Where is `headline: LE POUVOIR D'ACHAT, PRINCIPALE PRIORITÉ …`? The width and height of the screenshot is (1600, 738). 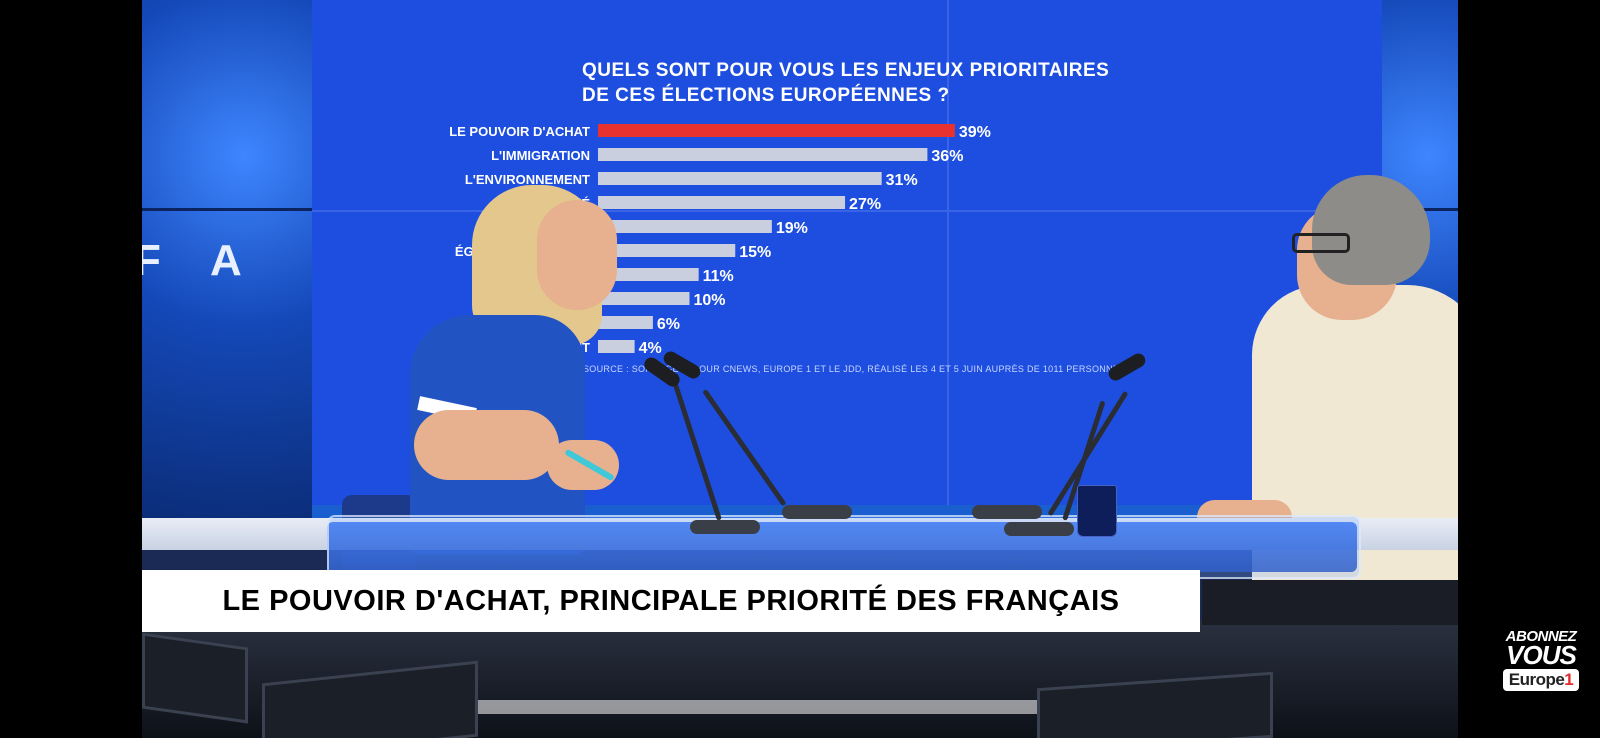 headline: LE POUVOIR D'ACHAT, PRINCIPALE PRIORITÉ … is located at coordinates (671, 601).